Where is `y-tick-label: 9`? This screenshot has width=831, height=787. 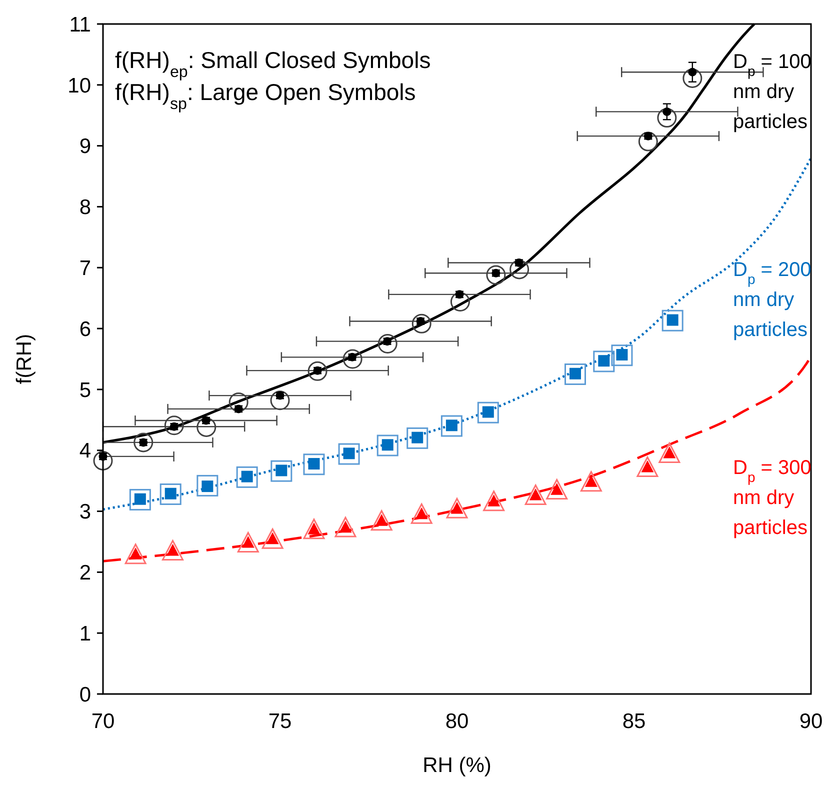 y-tick-label: 9 is located at coordinates (85, 146).